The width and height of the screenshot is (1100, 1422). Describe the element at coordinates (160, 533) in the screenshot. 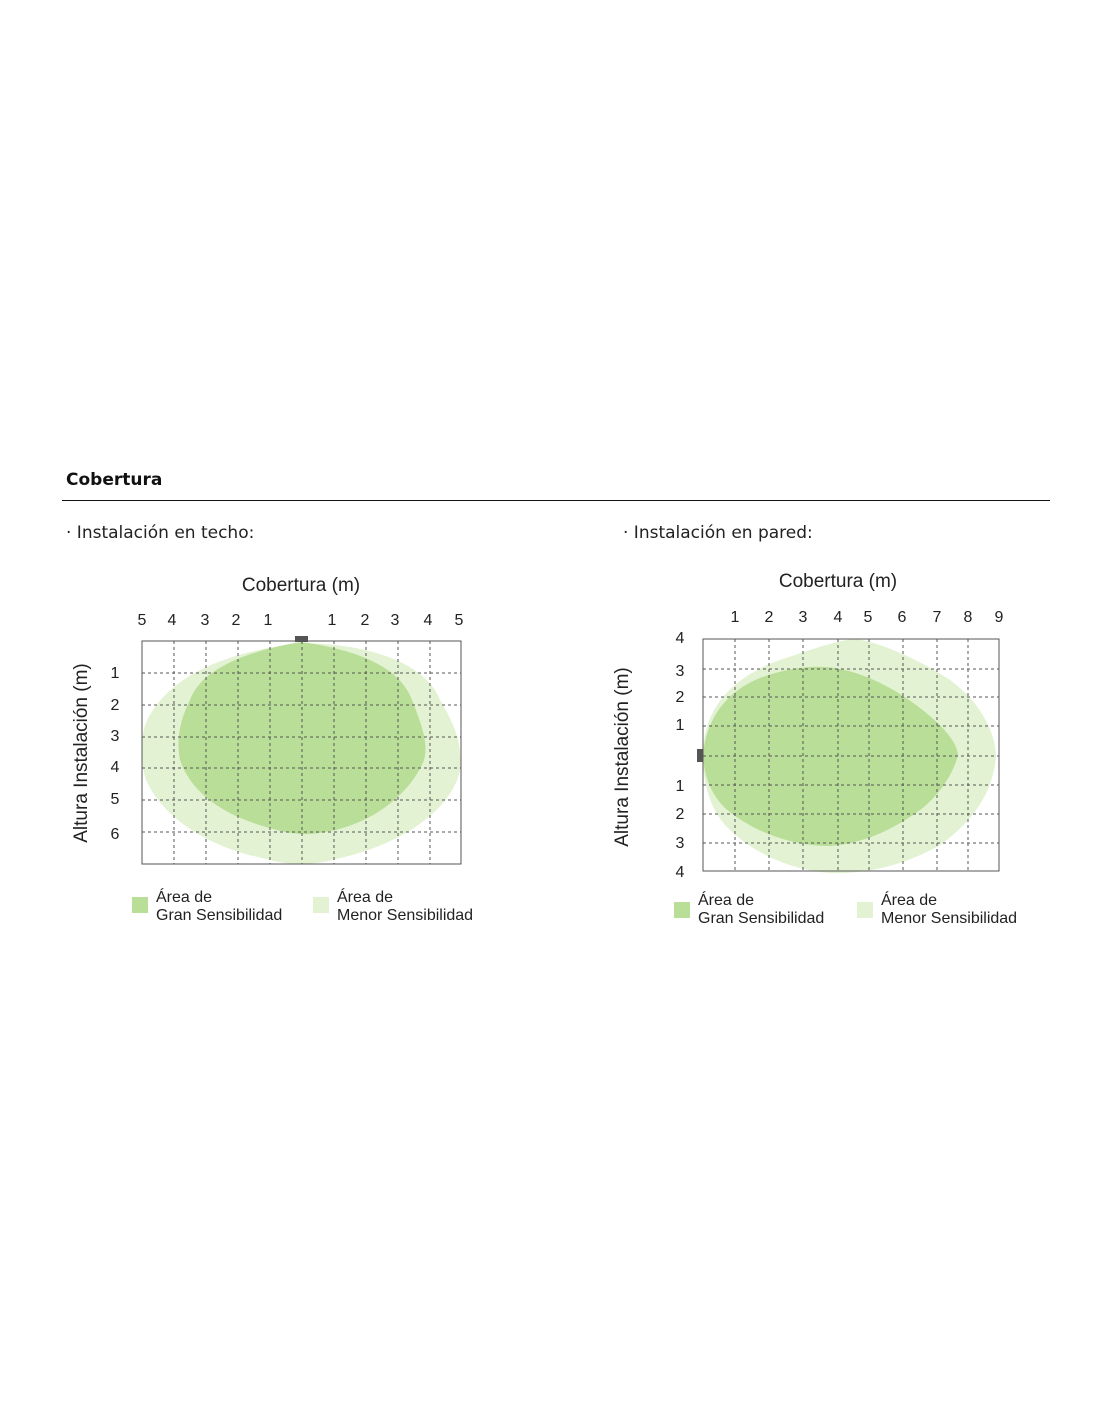

I see `ceiling-subtitle: · Instalación en techo:` at that location.